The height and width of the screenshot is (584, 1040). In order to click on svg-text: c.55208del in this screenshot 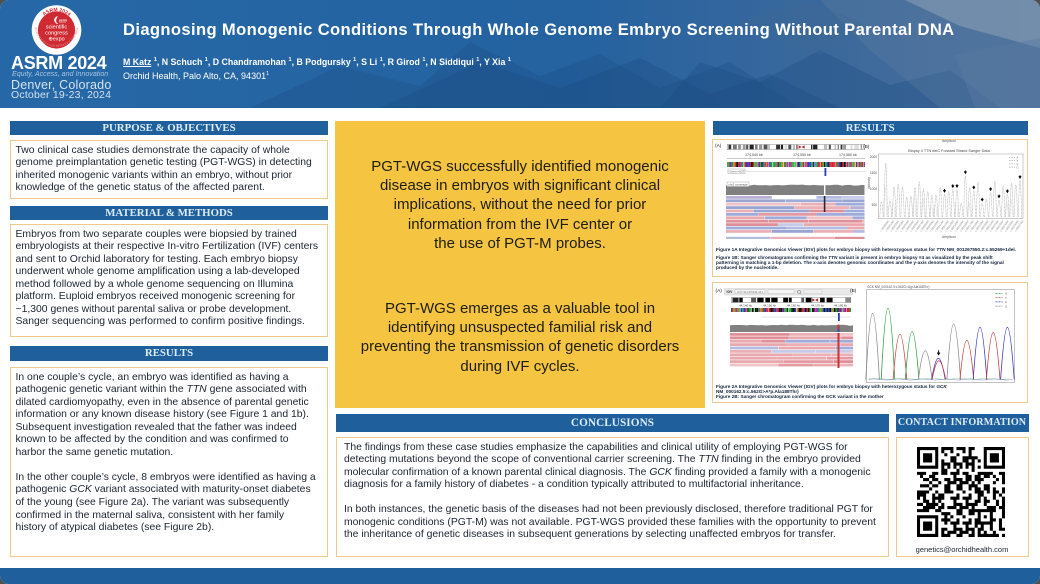, I will do `click(924, 225)`.